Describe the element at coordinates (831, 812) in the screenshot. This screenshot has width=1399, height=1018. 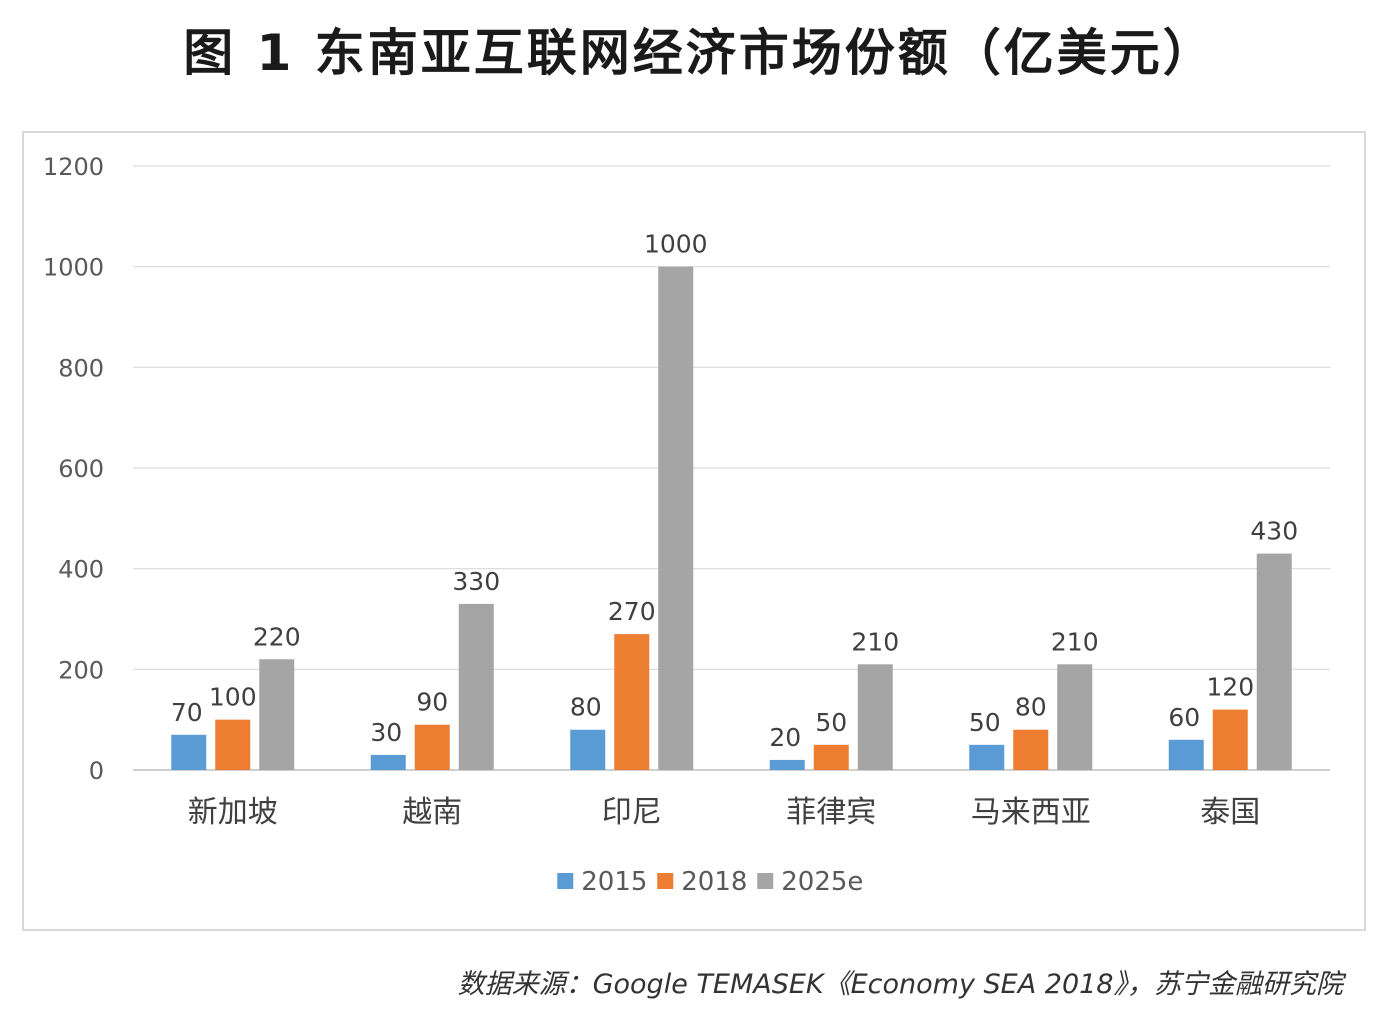
I see `category-label: 菲律宾` at that location.